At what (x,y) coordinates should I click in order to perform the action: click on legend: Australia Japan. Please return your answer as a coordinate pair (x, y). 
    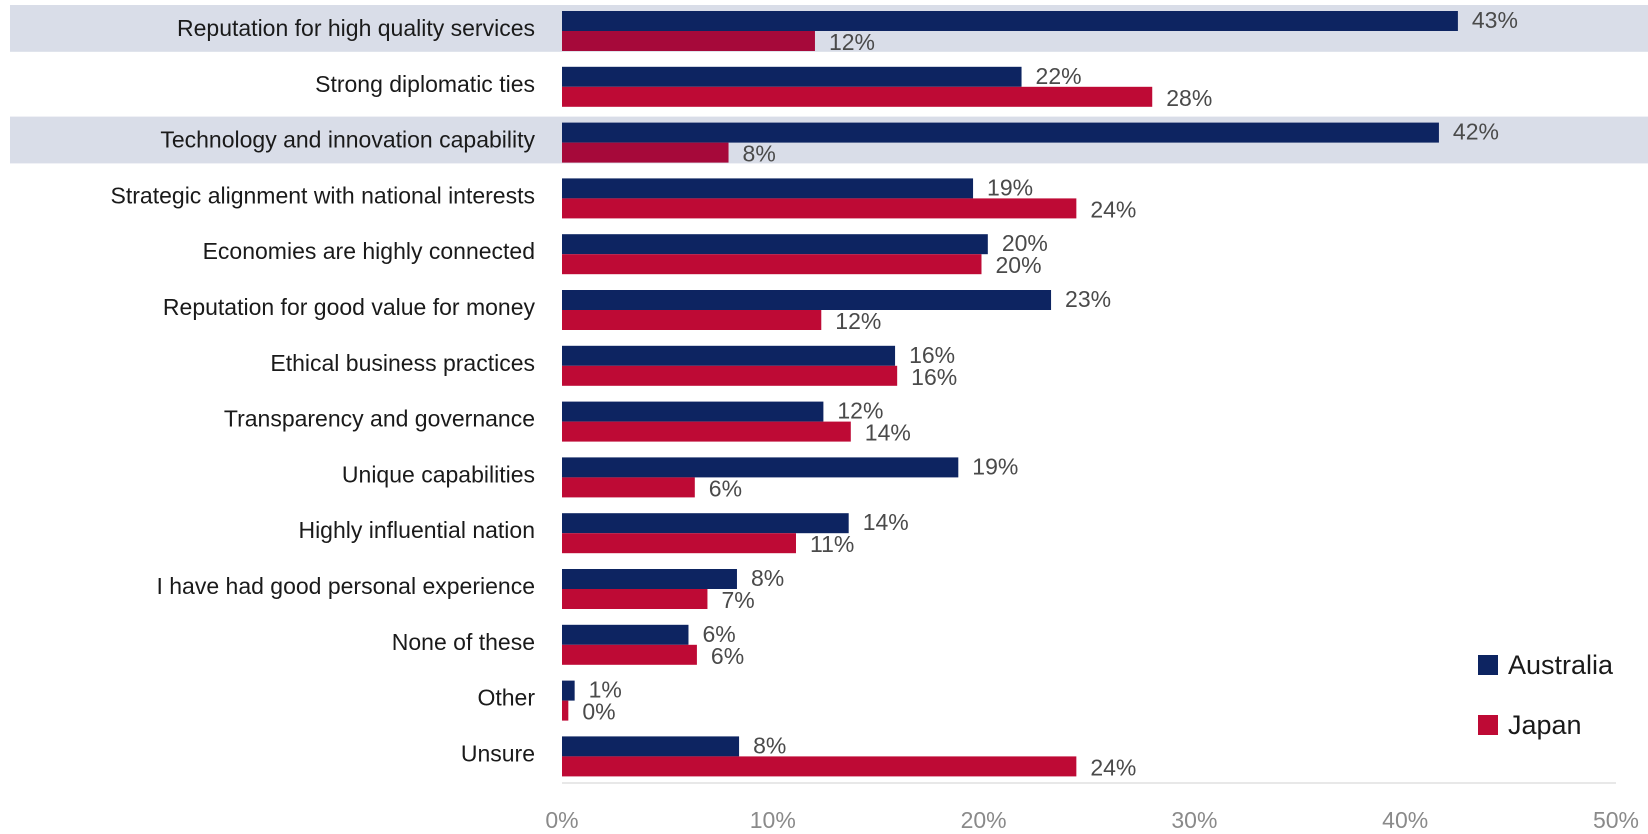
    Looking at the image, I should click on (1546, 695).